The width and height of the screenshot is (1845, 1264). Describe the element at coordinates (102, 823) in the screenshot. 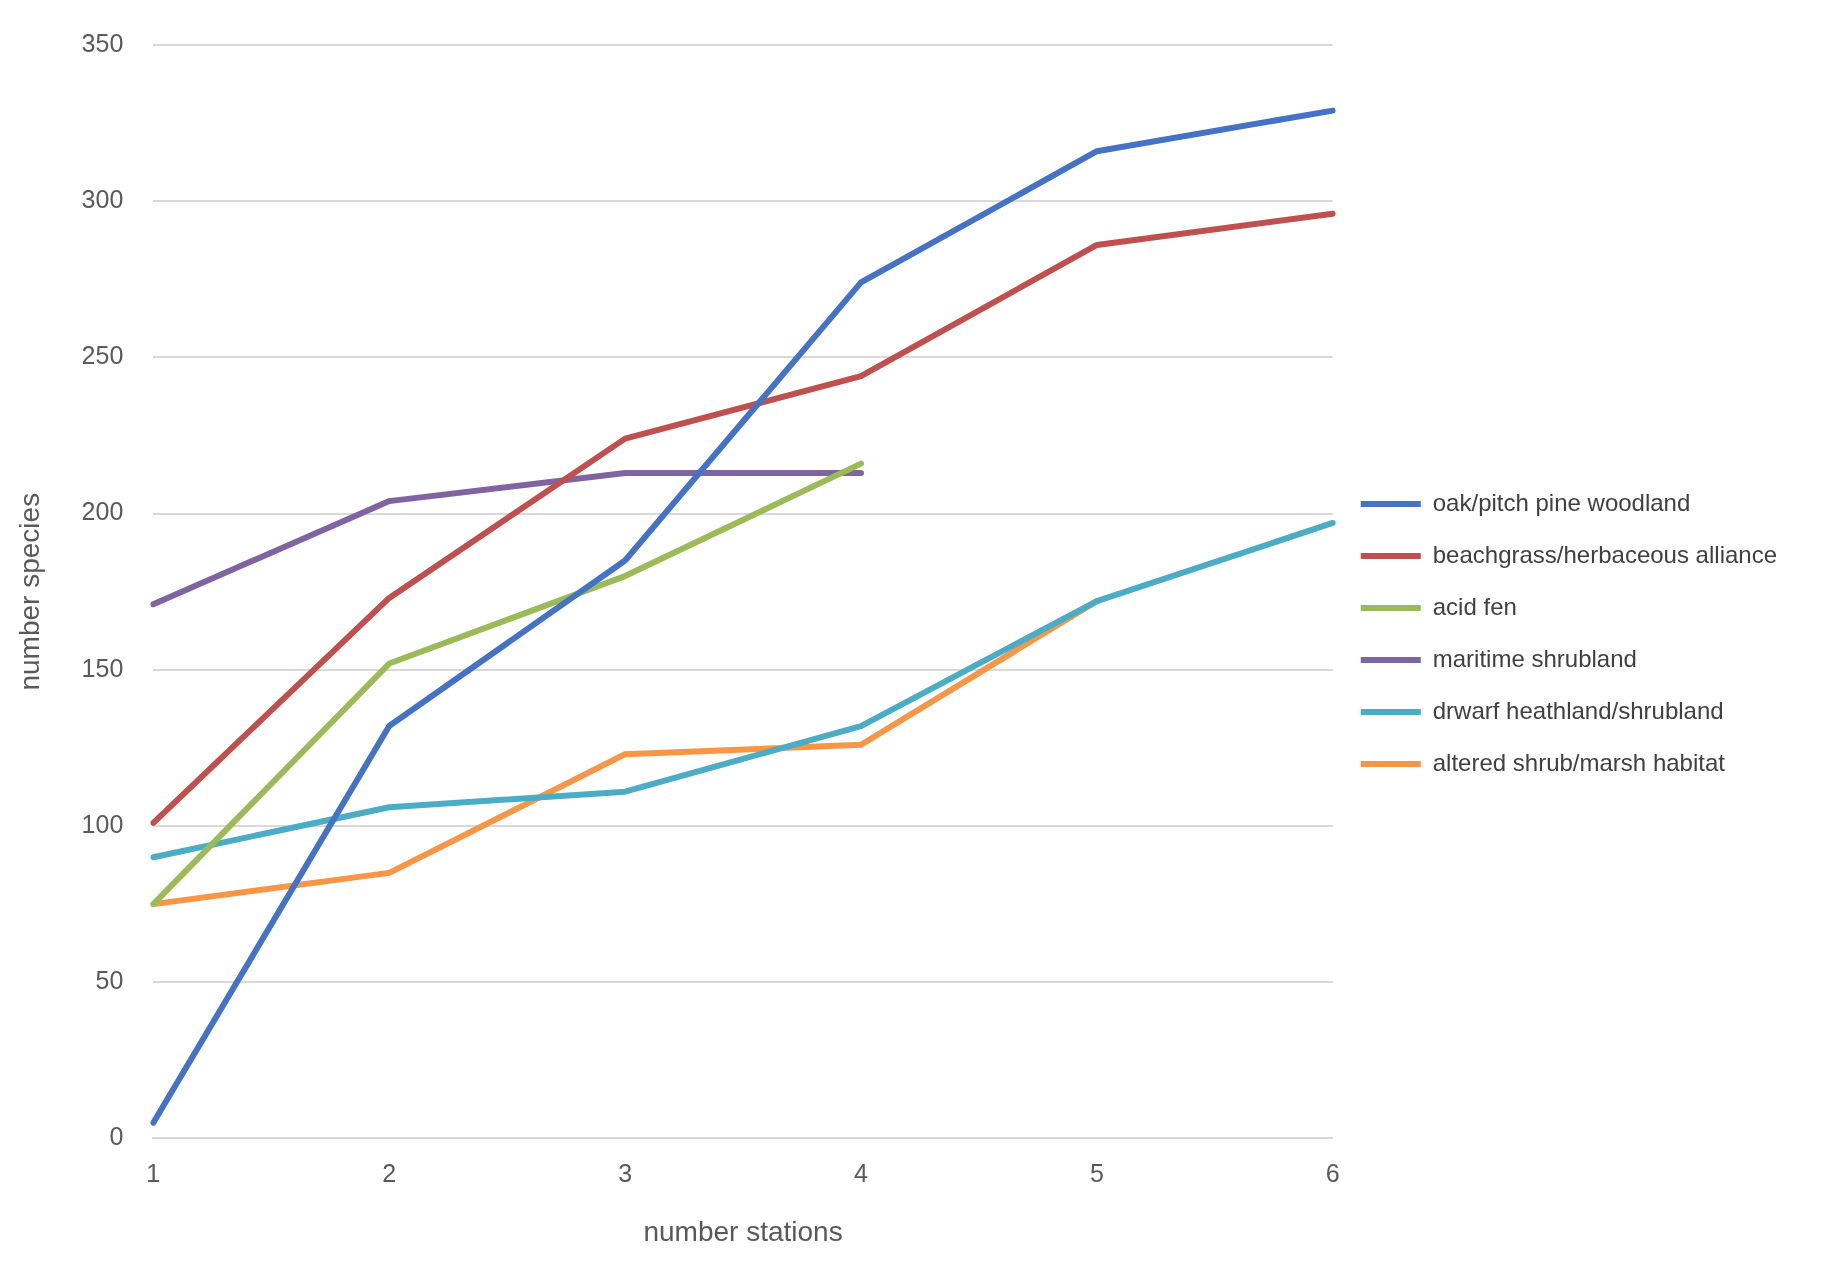

I see `y-tick-label: 100` at that location.